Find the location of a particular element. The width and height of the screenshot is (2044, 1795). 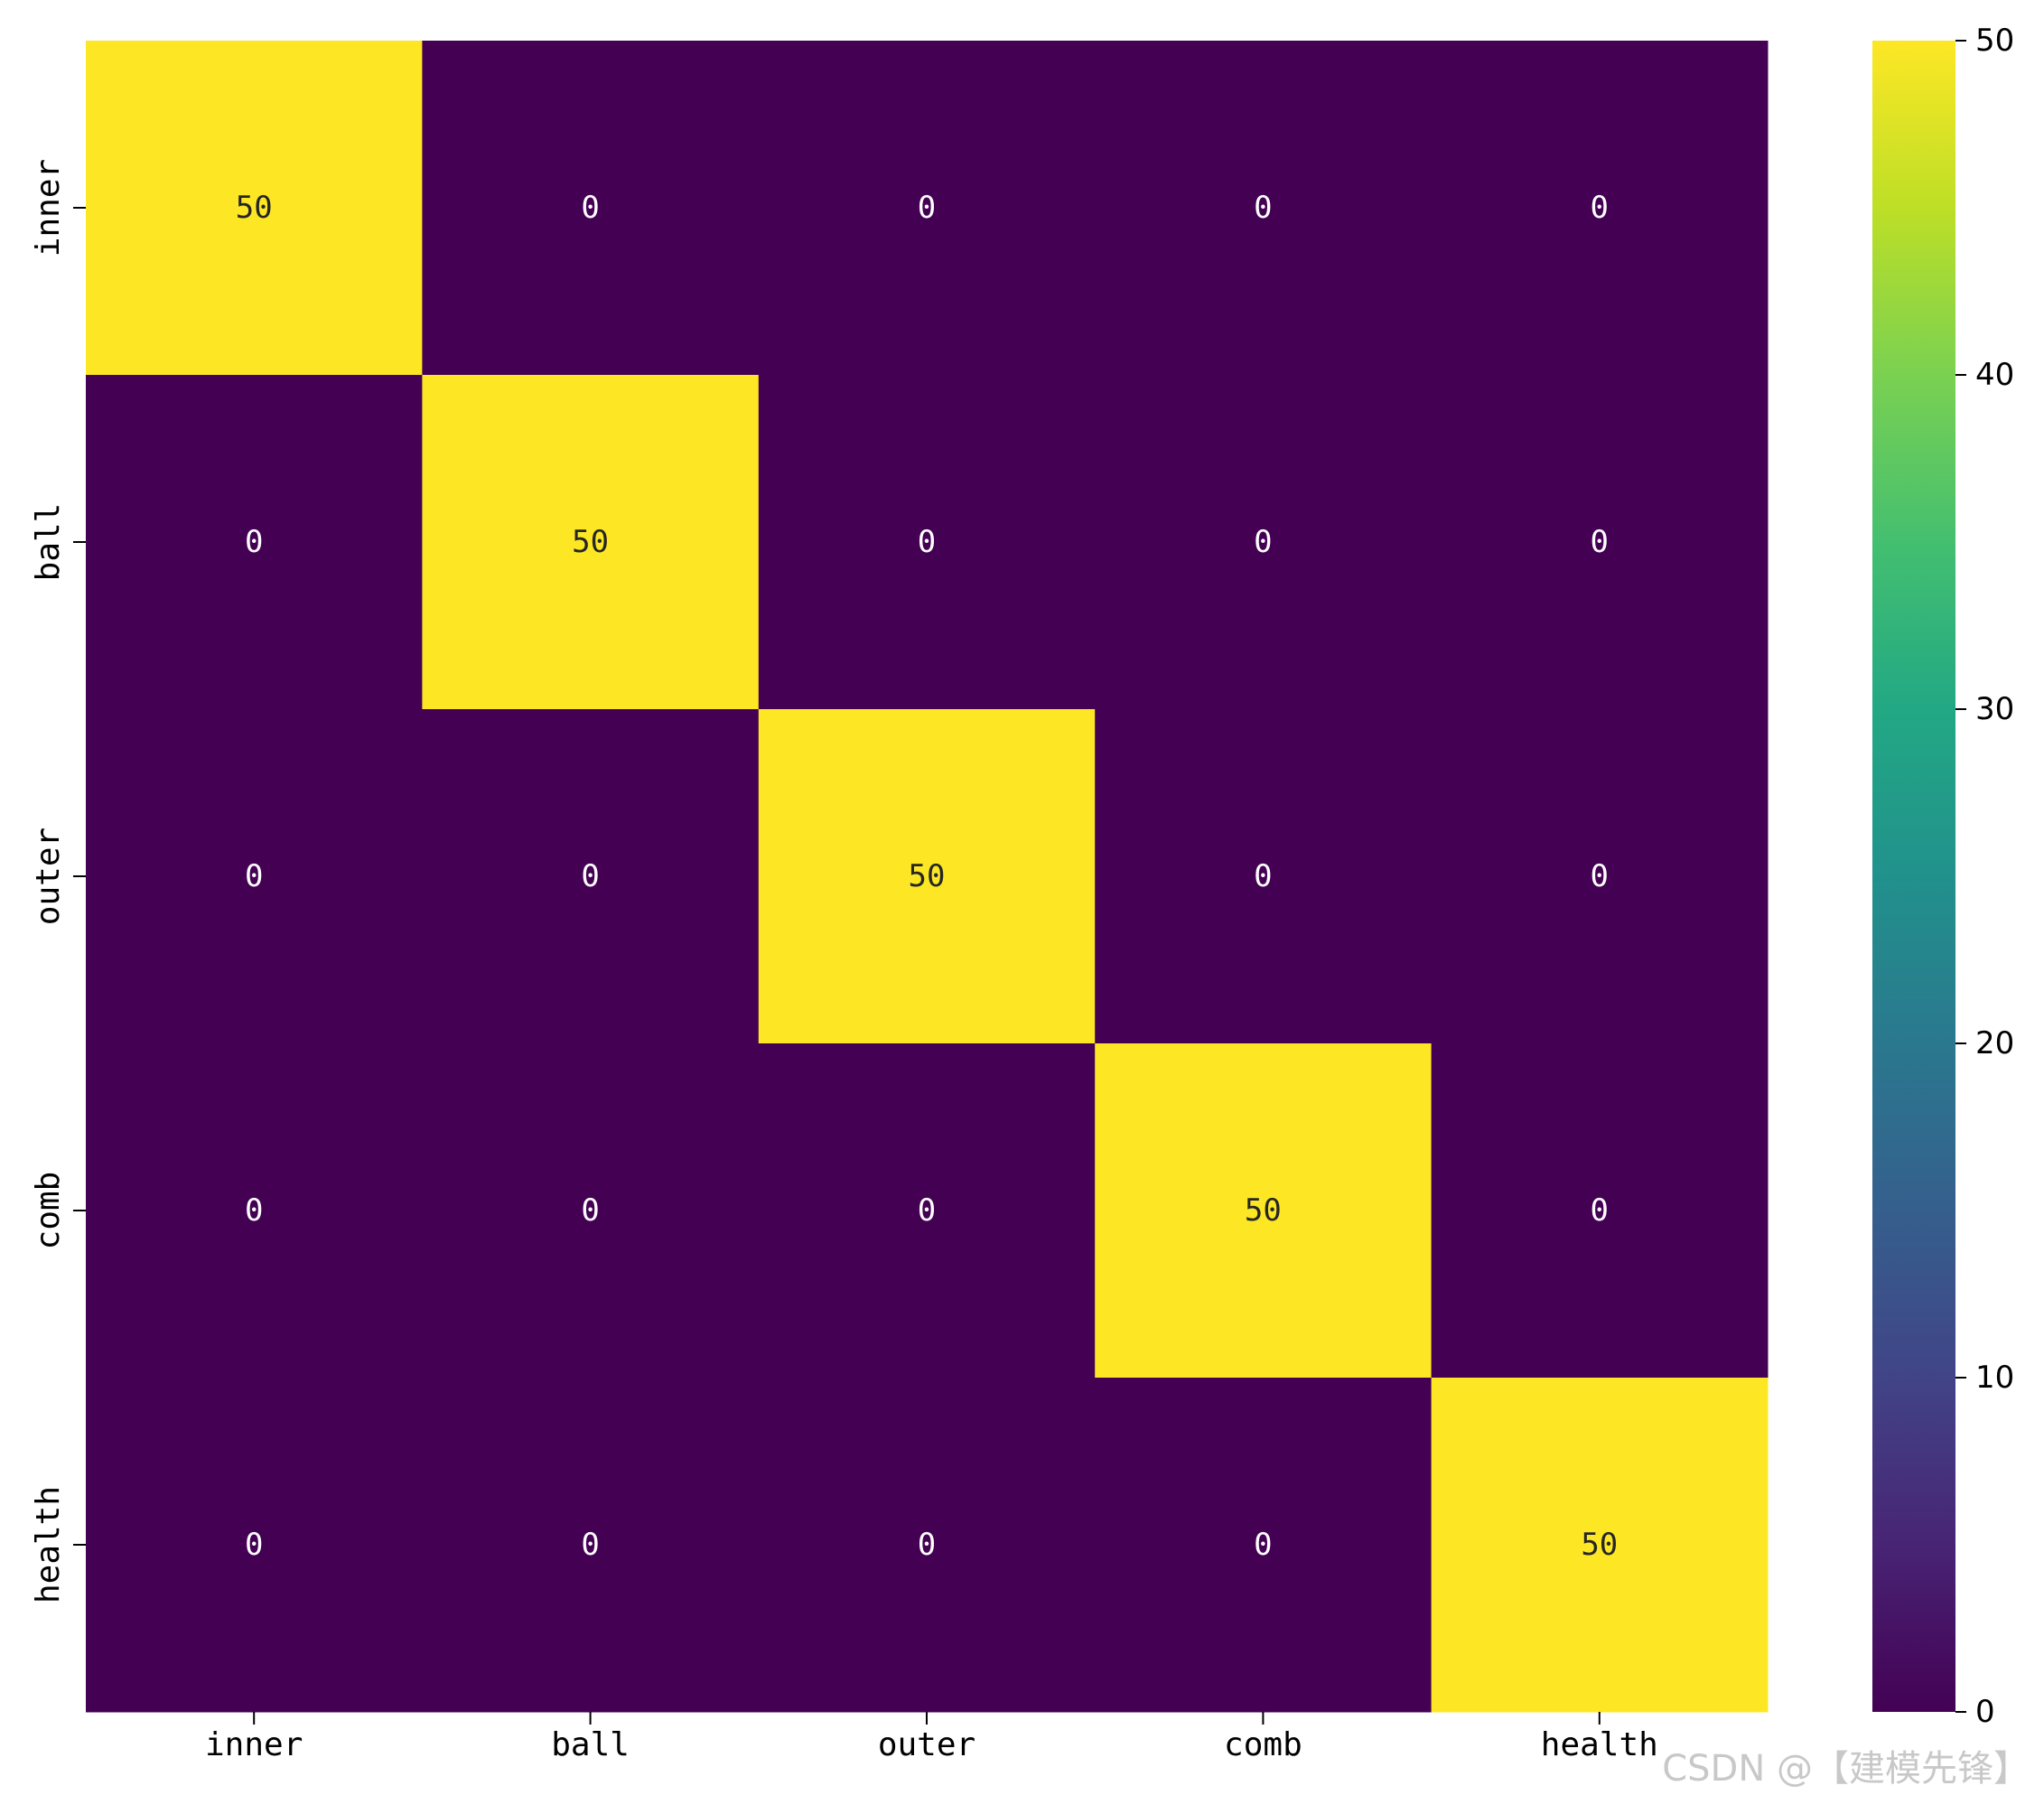

colorbar-tick-label: 10 is located at coordinates (1995, 1378).